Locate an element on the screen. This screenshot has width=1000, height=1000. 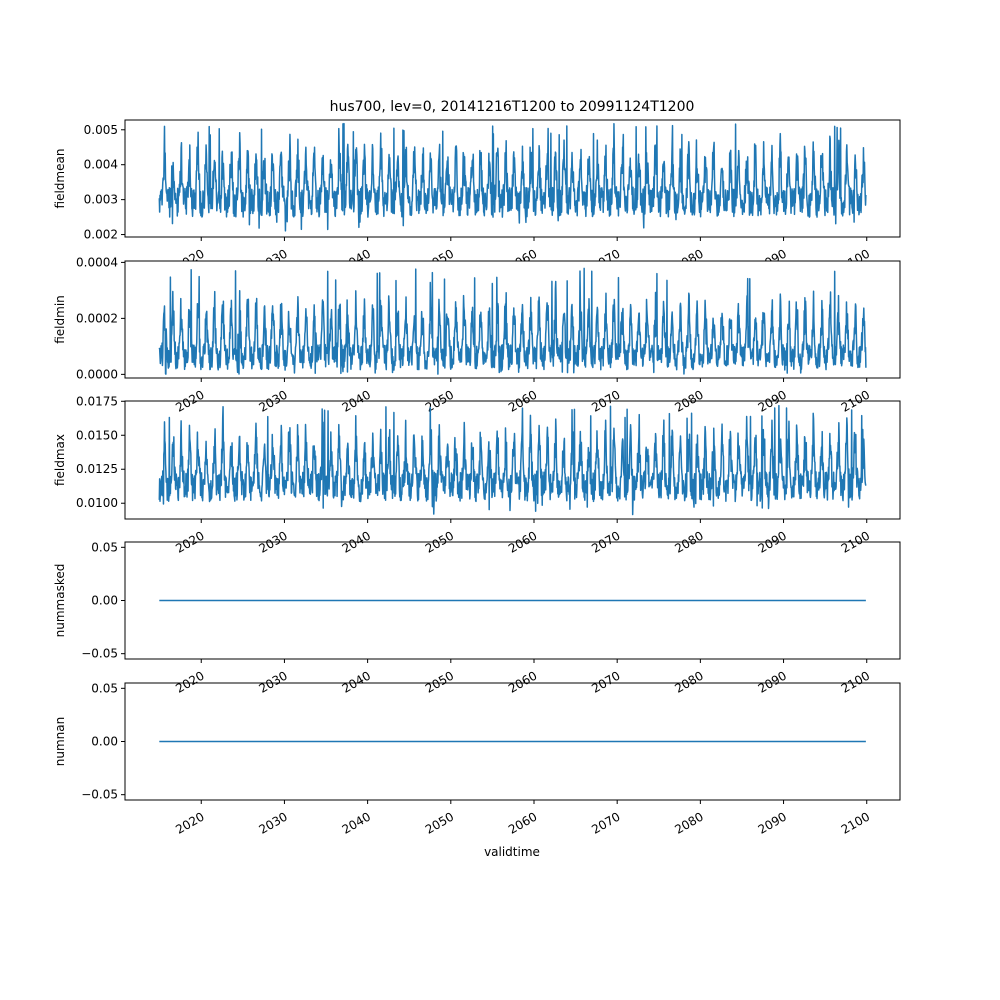
y-tick-label: 0.0125 is located at coordinates (97, 469).